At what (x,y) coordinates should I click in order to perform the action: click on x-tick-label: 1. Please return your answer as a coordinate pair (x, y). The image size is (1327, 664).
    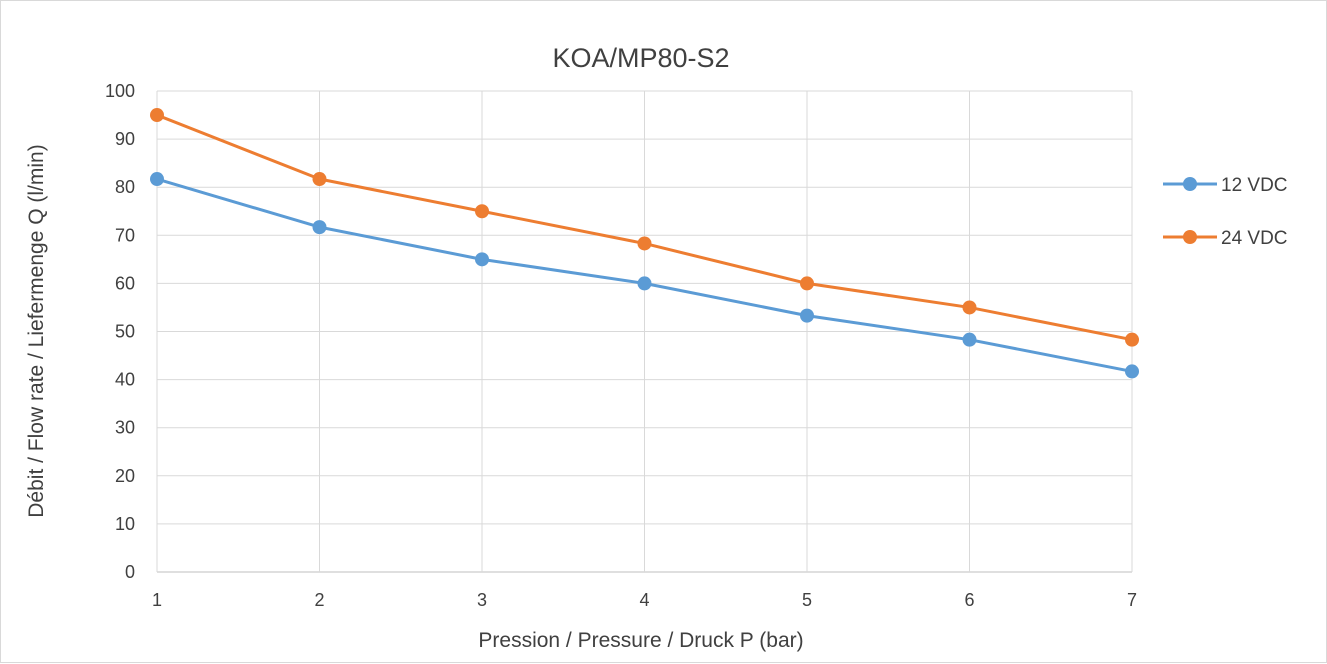
    Looking at the image, I should click on (157, 600).